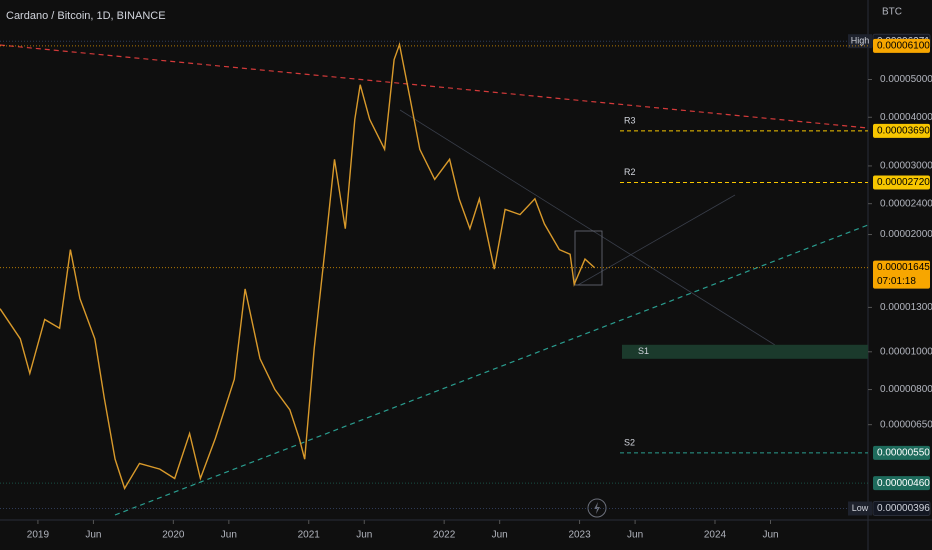 The height and width of the screenshot is (550, 932). I want to click on y-tick-label: 0.00003000, so click(906, 166).